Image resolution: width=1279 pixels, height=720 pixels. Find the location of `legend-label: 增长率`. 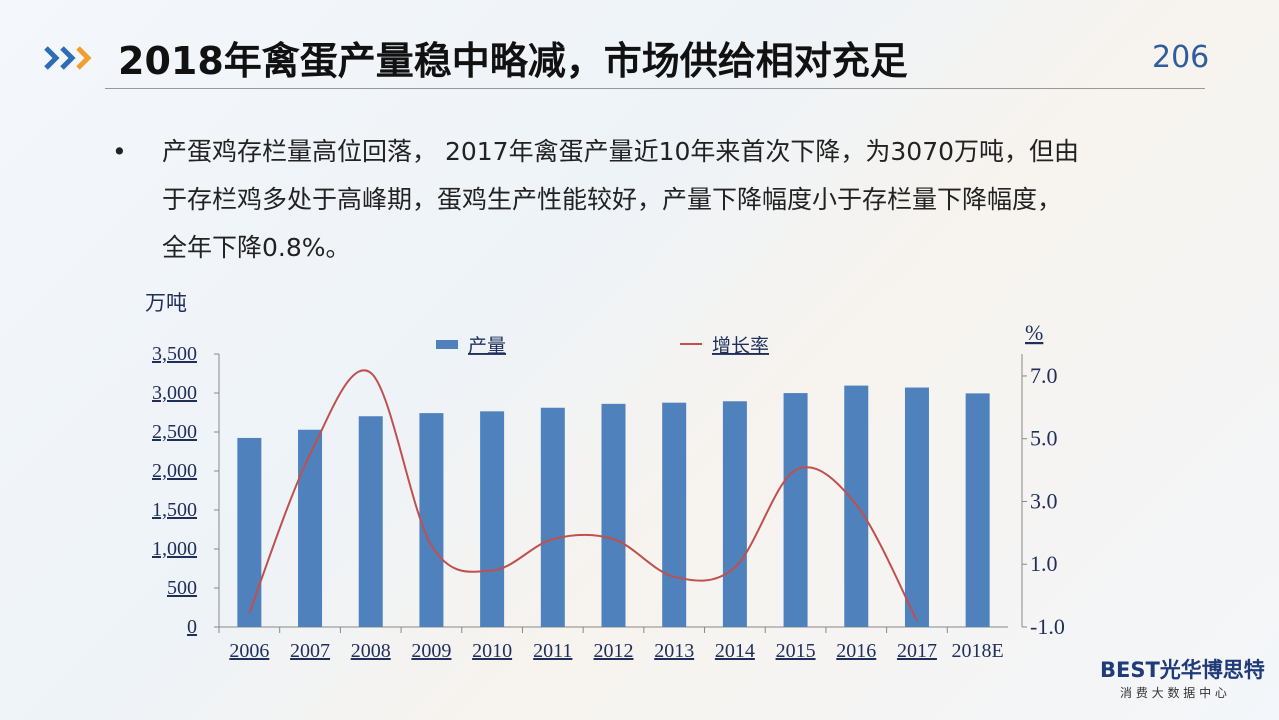

legend-label: 增长率 is located at coordinates (740, 346).